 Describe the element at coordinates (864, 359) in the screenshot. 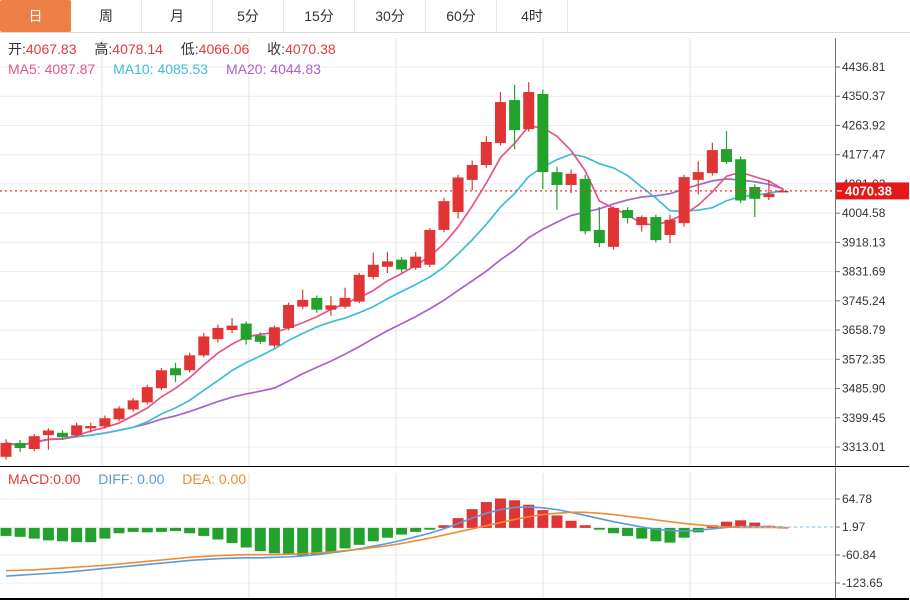

I see `main-axis-label: 3572.35` at that location.